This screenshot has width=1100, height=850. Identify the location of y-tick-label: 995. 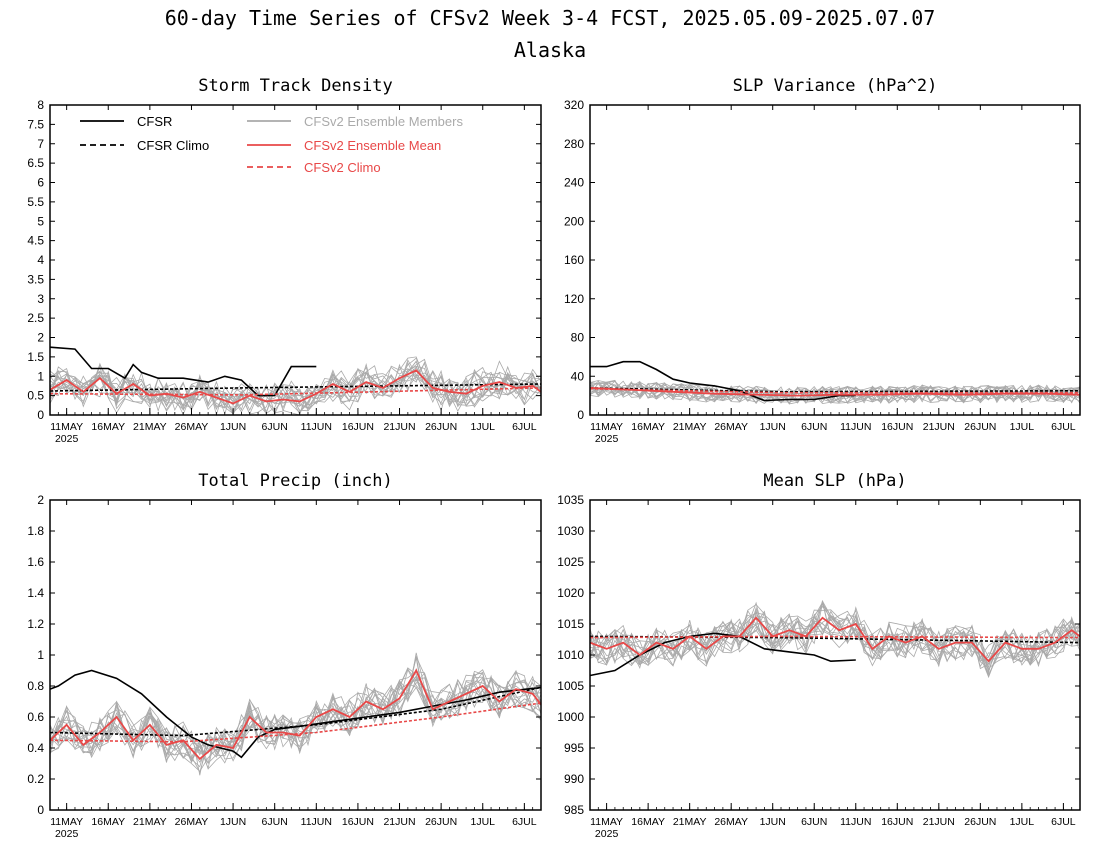
(574, 748).